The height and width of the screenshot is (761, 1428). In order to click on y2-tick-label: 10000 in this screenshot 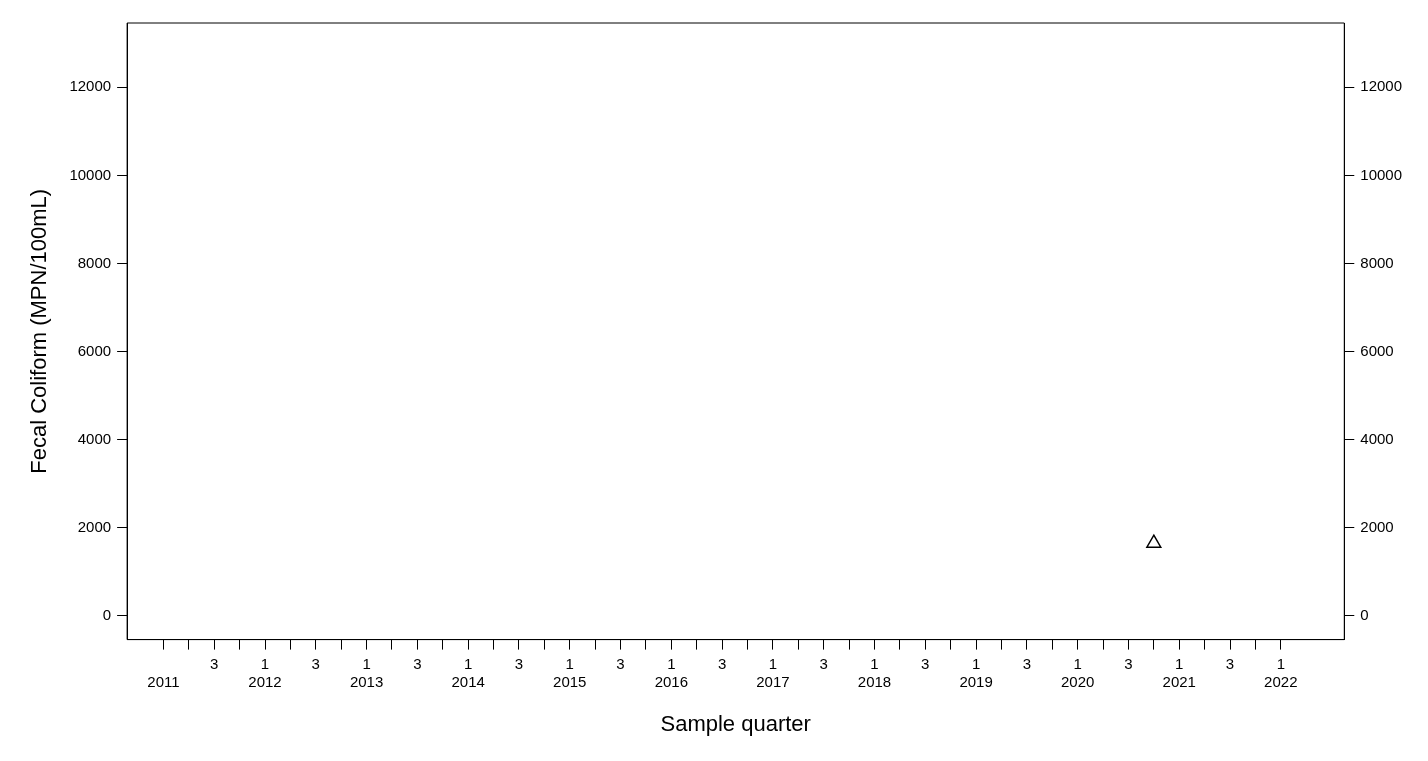, I will do `click(1381, 174)`.